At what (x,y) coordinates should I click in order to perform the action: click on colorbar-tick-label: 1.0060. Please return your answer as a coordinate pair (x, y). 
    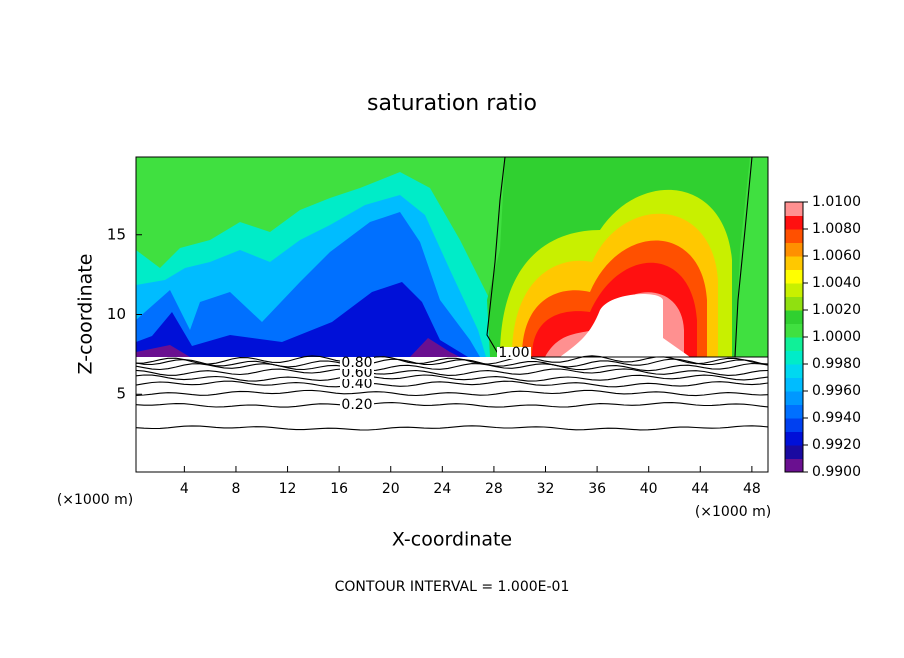
    Looking at the image, I should click on (836, 256).